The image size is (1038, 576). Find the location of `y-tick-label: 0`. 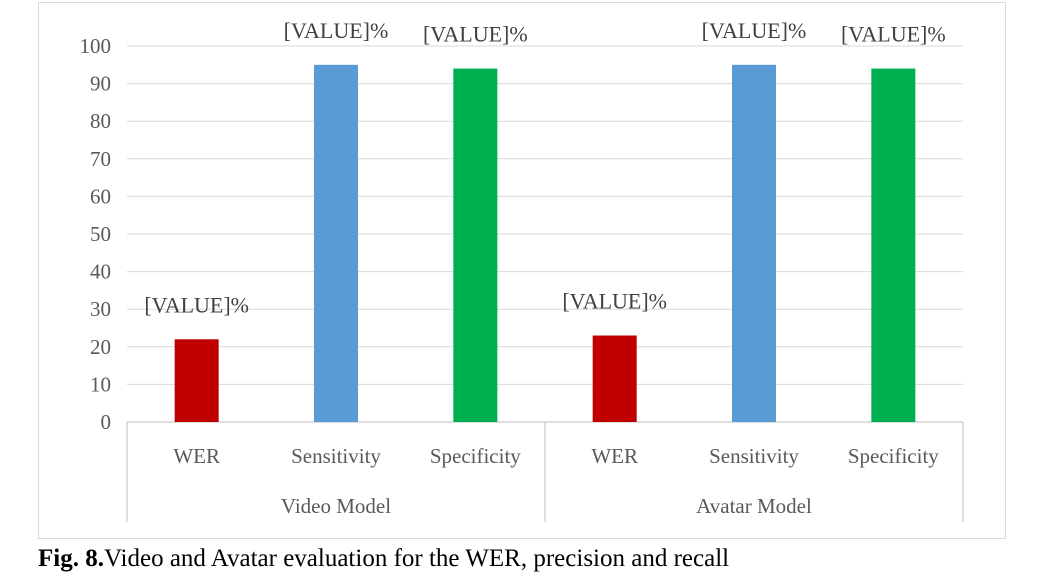

y-tick-label: 0 is located at coordinates (106, 422).